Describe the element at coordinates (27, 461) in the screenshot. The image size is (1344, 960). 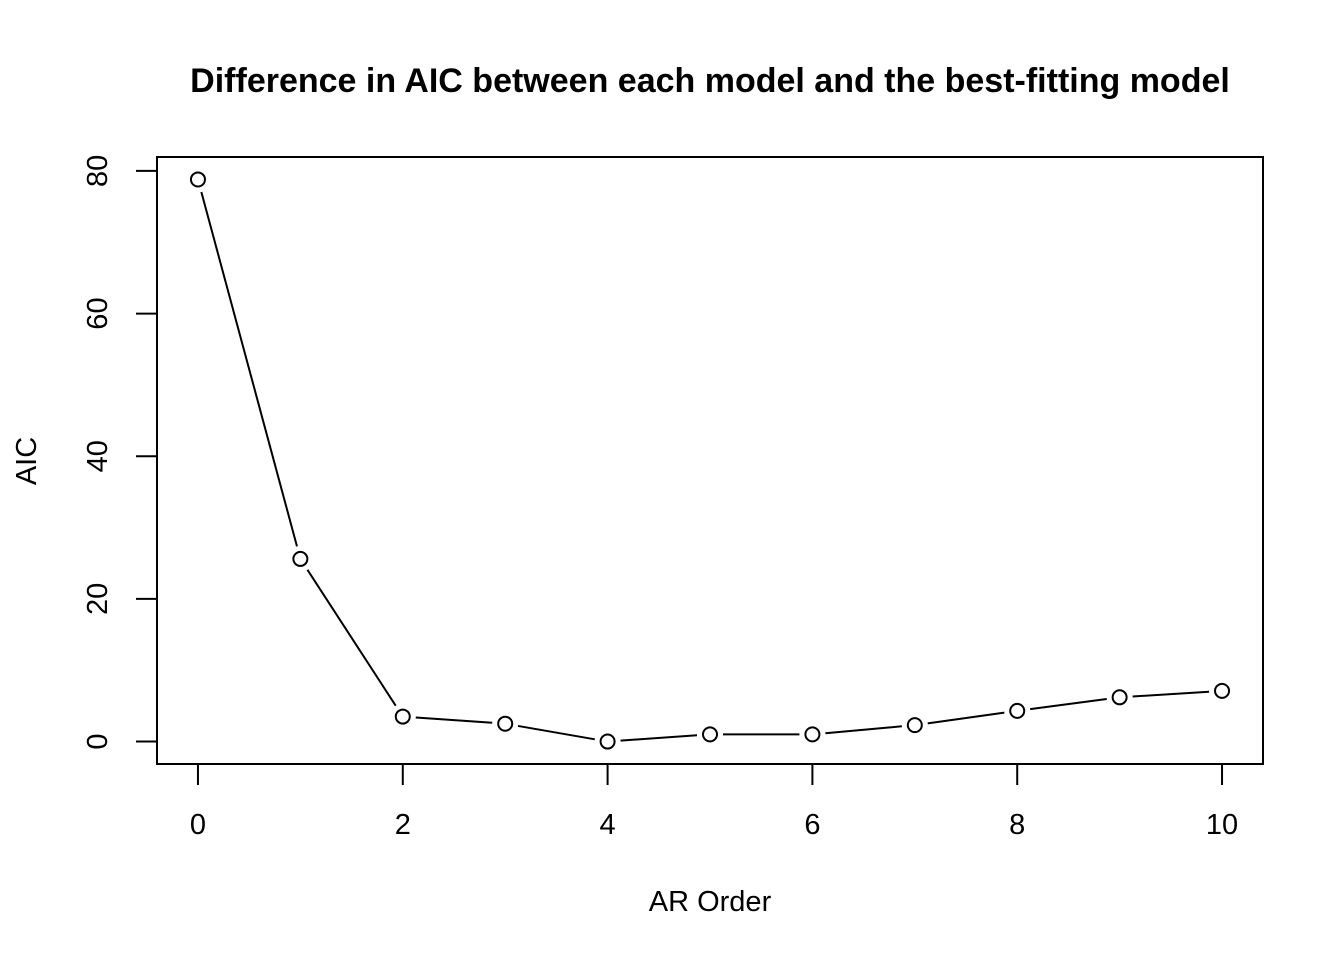
I see `y-axis-title: AIC` at that location.